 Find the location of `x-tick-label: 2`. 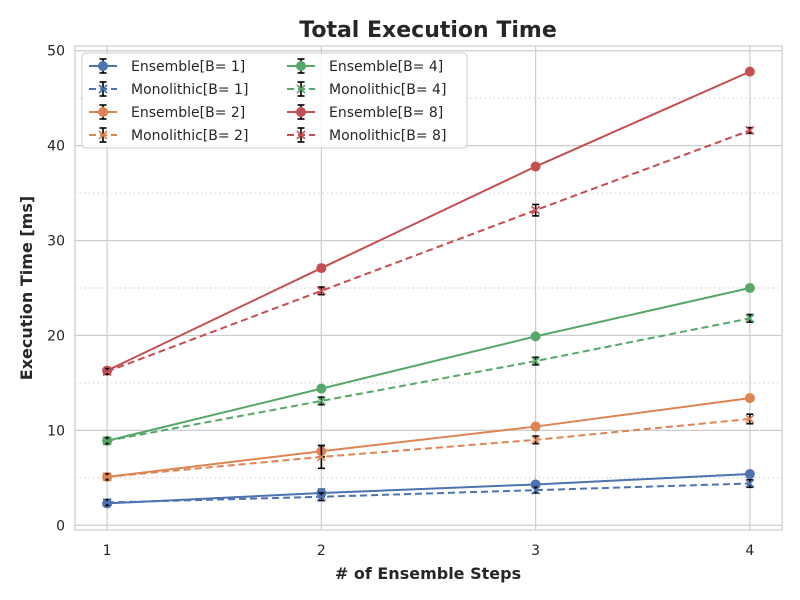

x-tick-label: 2 is located at coordinates (321, 551).